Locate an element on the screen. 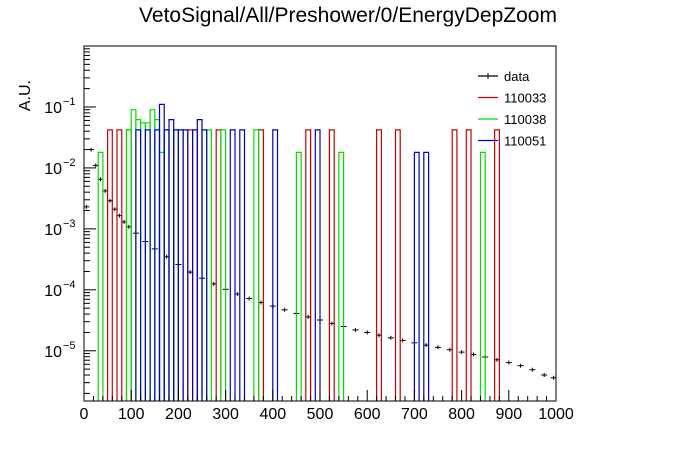  x-tick-label: 1000 is located at coordinates (556, 414).